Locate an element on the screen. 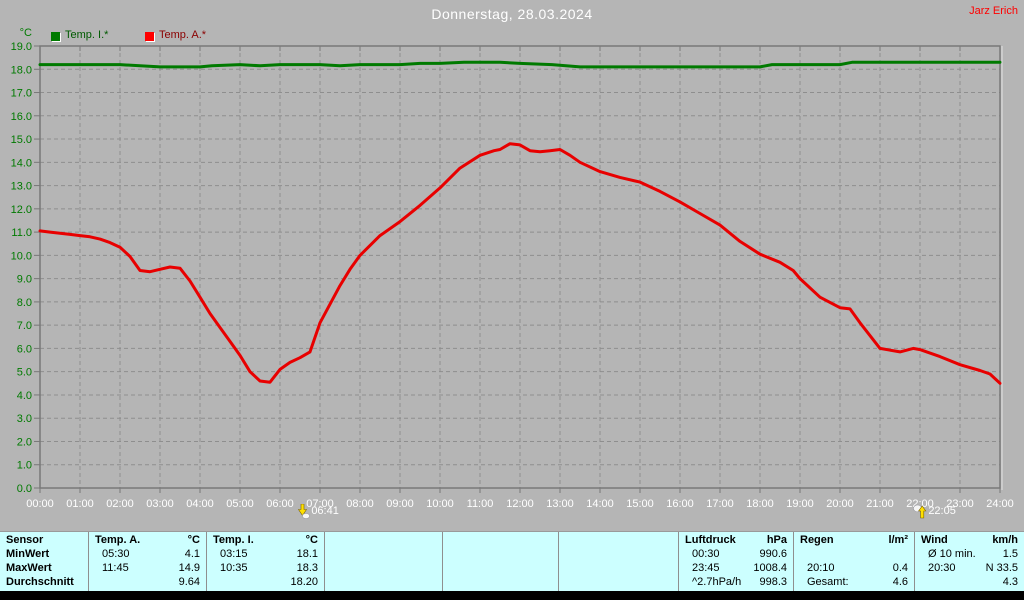  legend-label-temp-a: Temp. A.* is located at coordinates (183, 35).